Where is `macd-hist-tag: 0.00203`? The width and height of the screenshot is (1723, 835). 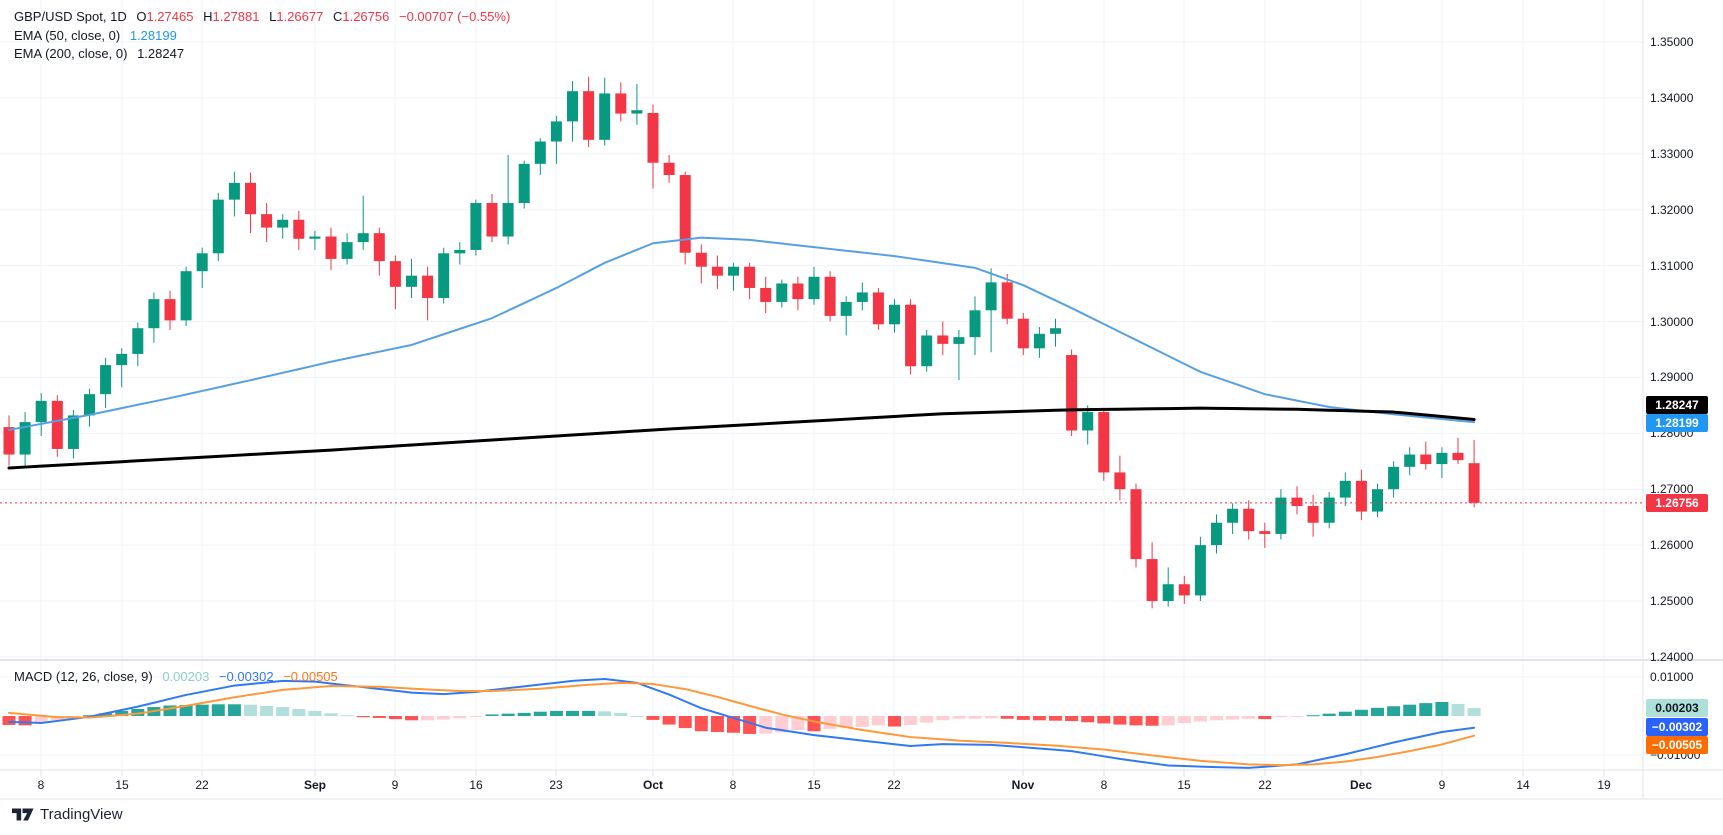
macd-hist-tag: 0.00203 is located at coordinates (1677, 708).